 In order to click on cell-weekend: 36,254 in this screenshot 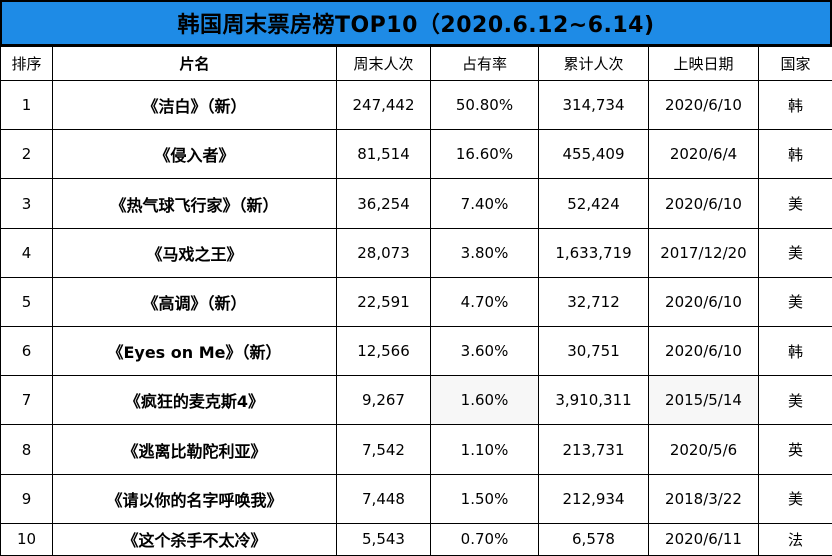, I will do `click(383, 203)`.